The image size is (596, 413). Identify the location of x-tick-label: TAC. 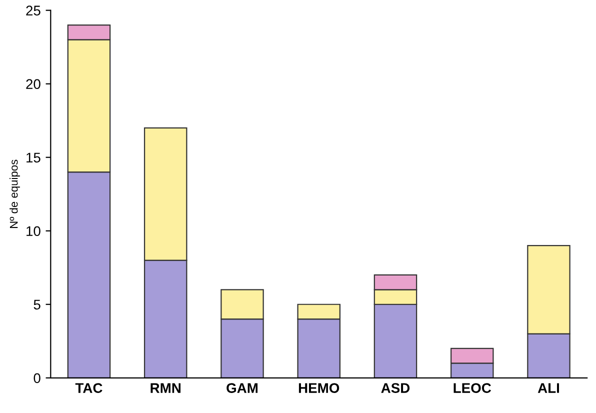
(88, 388).